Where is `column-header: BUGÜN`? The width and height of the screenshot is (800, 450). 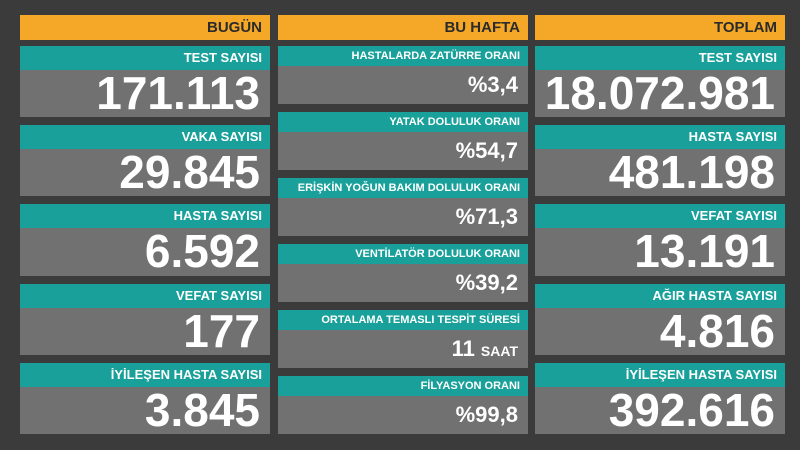 column-header: BUGÜN is located at coordinates (145, 27).